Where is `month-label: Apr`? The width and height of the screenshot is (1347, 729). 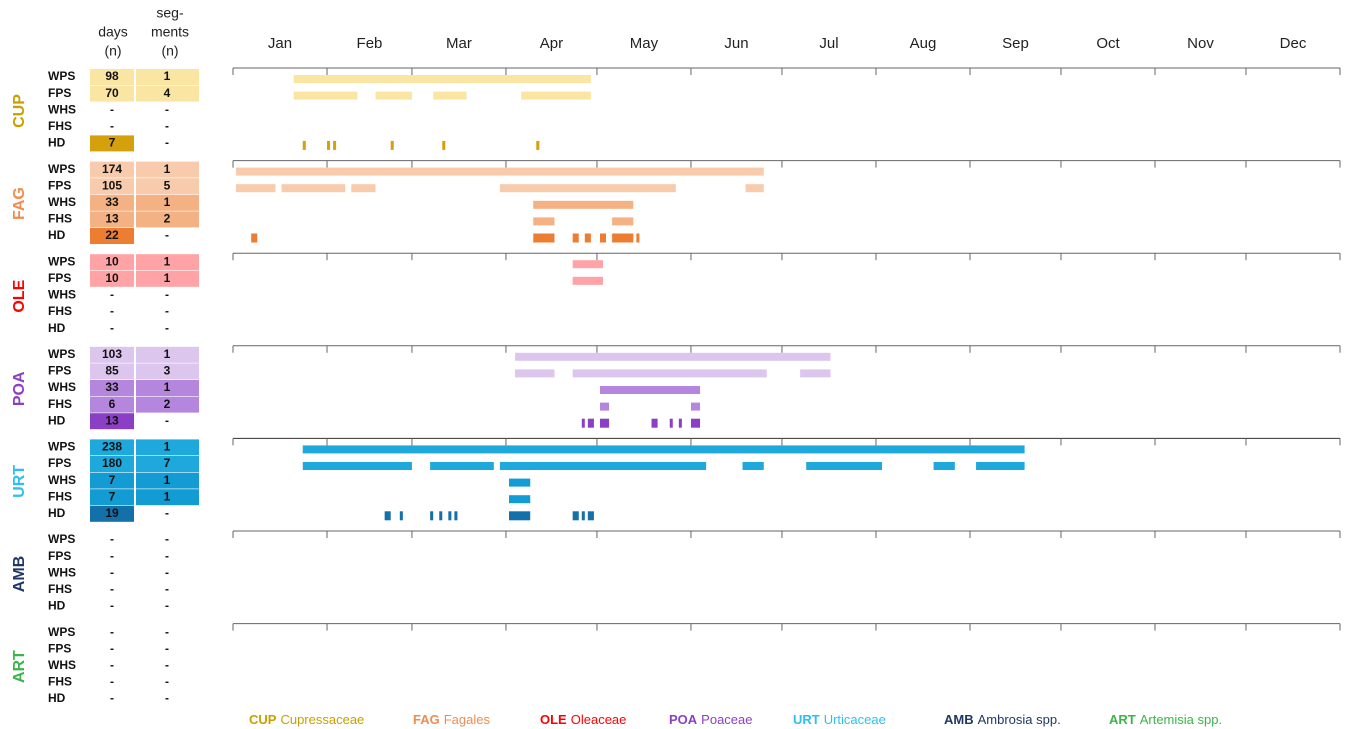
month-label: Apr is located at coordinates (551, 43).